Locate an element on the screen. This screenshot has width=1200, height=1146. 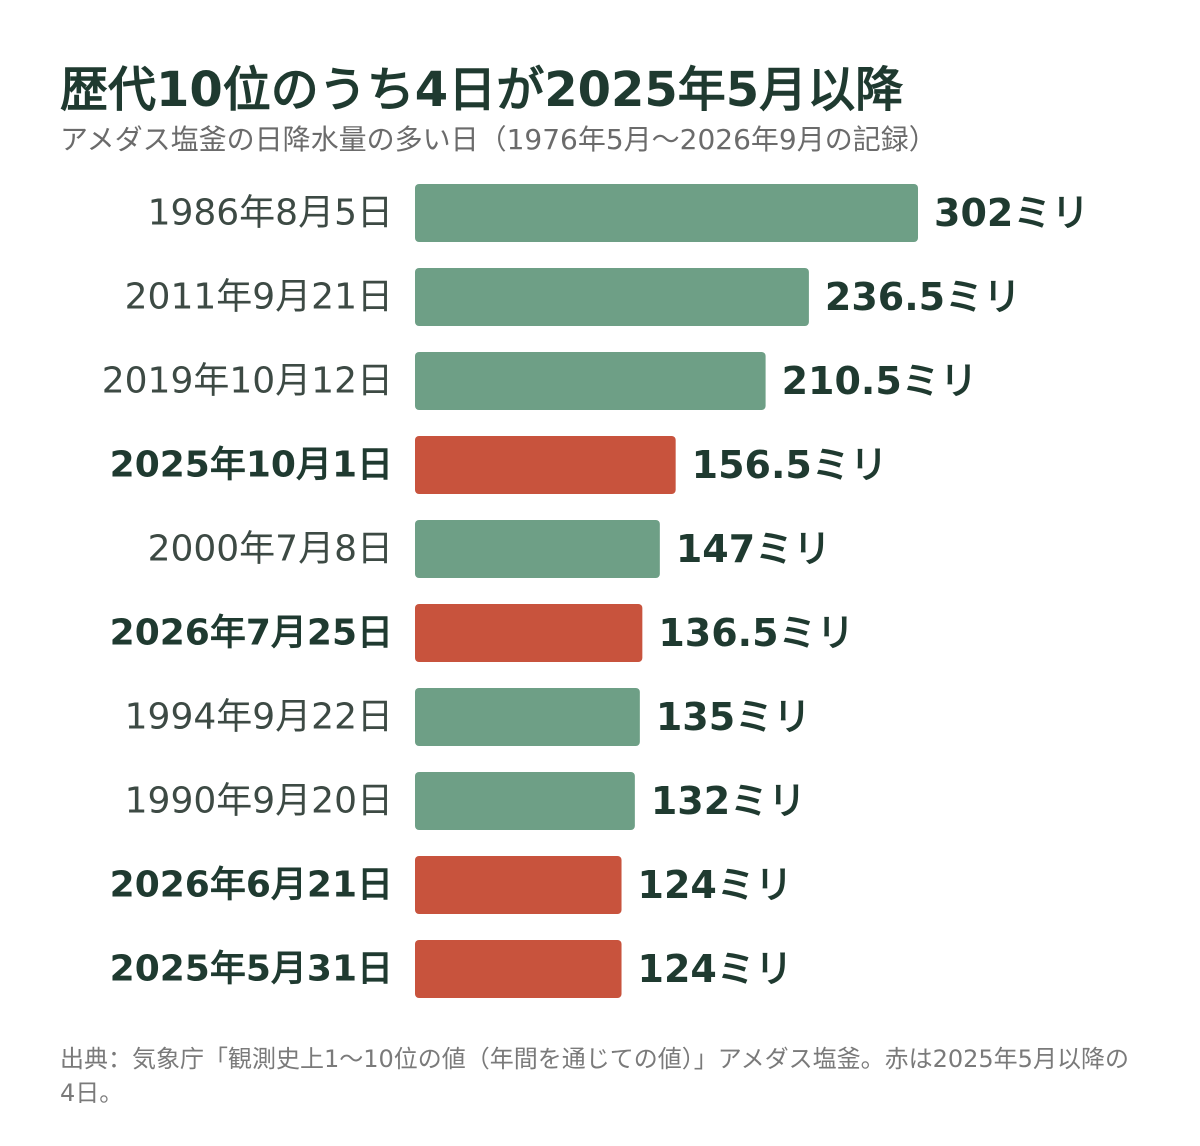
value-label: 132ミリ is located at coordinates (728, 801).